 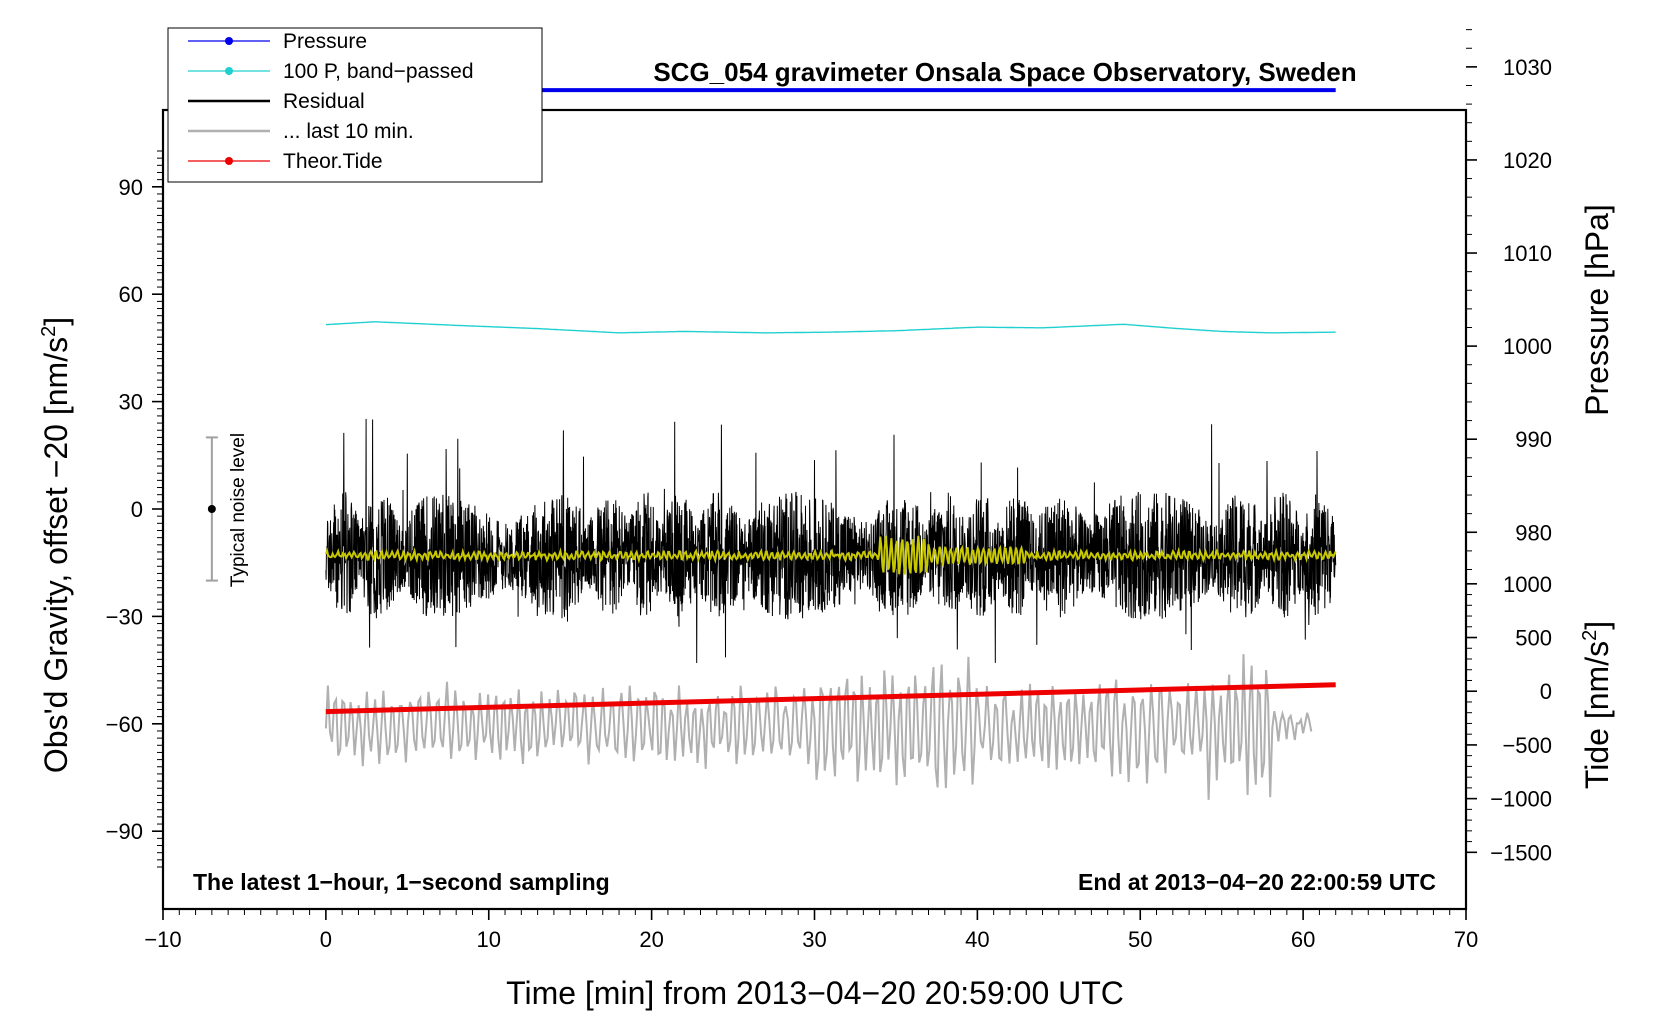 I want to click on x-tick-label: 40, so click(x=977, y=939).